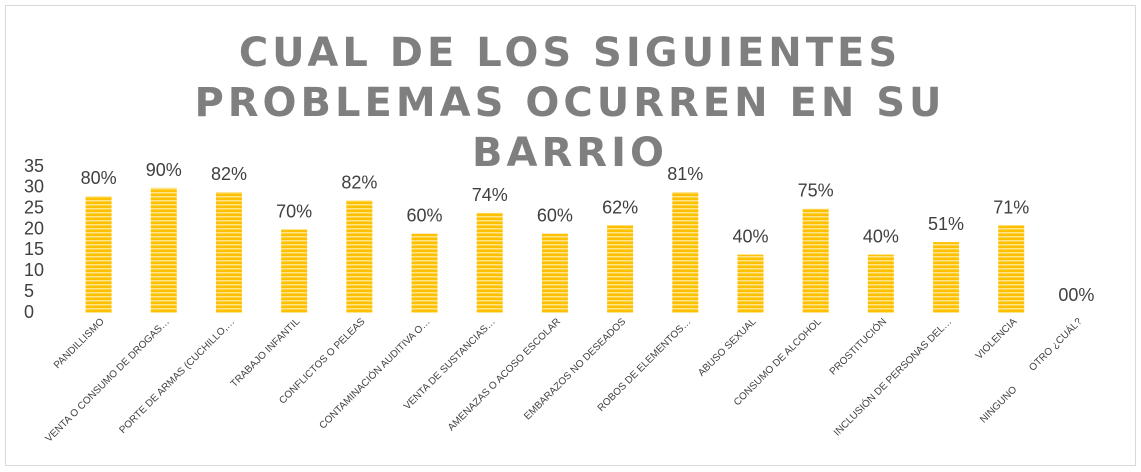 The height and width of the screenshot is (472, 1141). What do you see at coordinates (490, 195) in the screenshot?
I see `percent-label: 74%` at bounding box center [490, 195].